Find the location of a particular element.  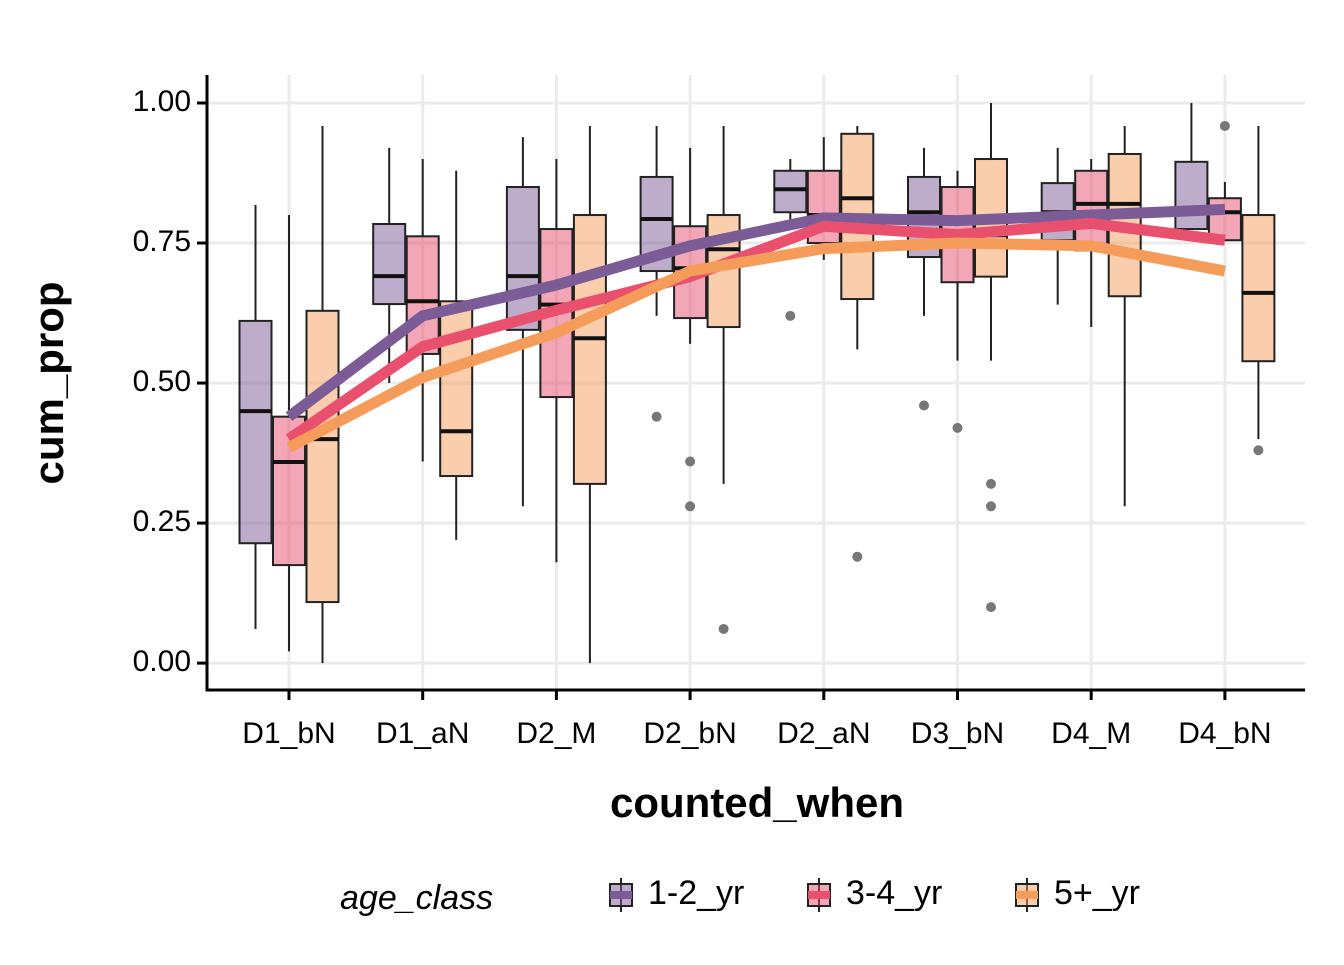

legend-title: age_class is located at coordinates (416, 898).